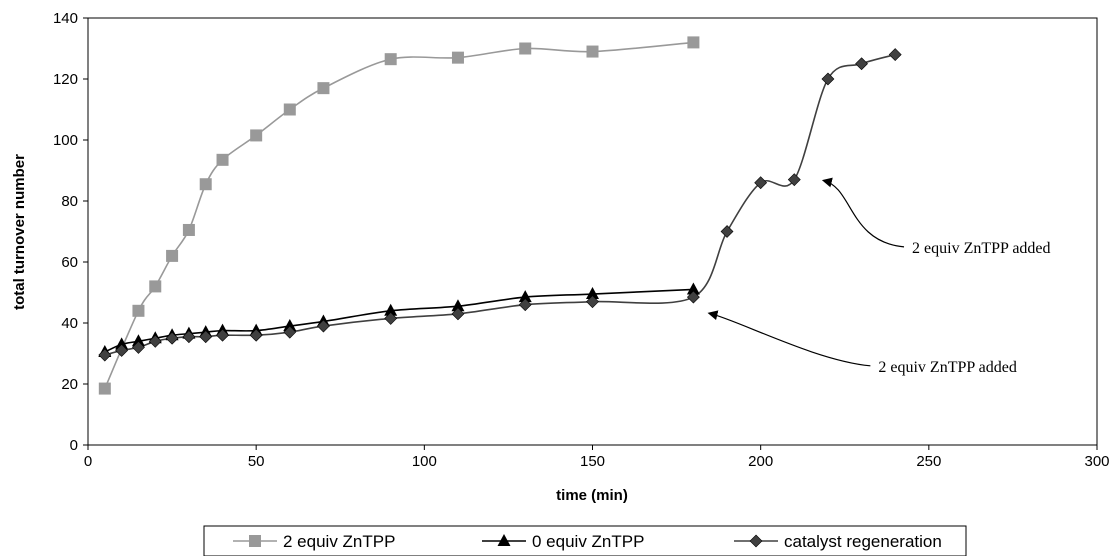  Describe the element at coordinates (592, 461) in the screenshot. I see `x-tick-label: 150` at that location.